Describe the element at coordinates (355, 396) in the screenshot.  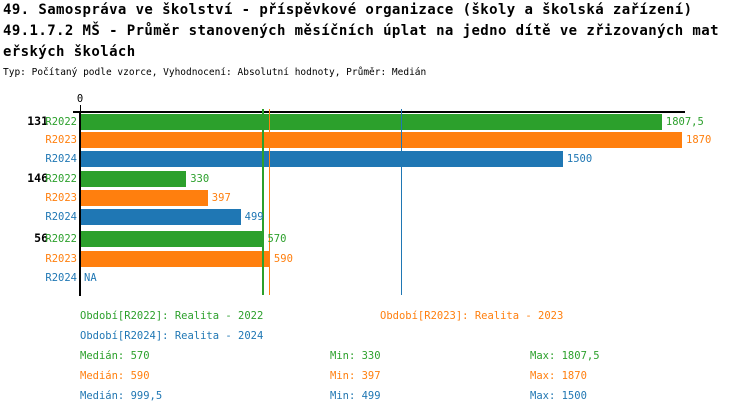
I see `stat-min-r2024: Min: 499` at that location.